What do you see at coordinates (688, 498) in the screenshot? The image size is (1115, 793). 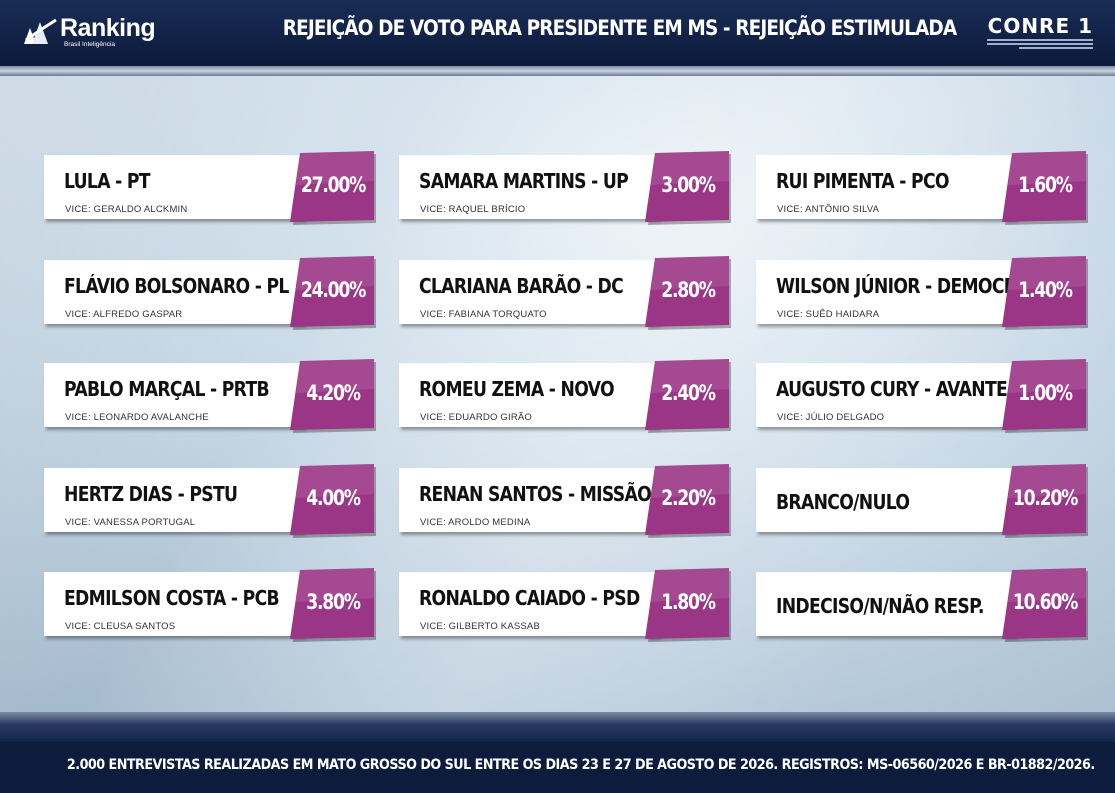 I see `rejection-percentage: 2.20%` at bounding box center [688, 498].